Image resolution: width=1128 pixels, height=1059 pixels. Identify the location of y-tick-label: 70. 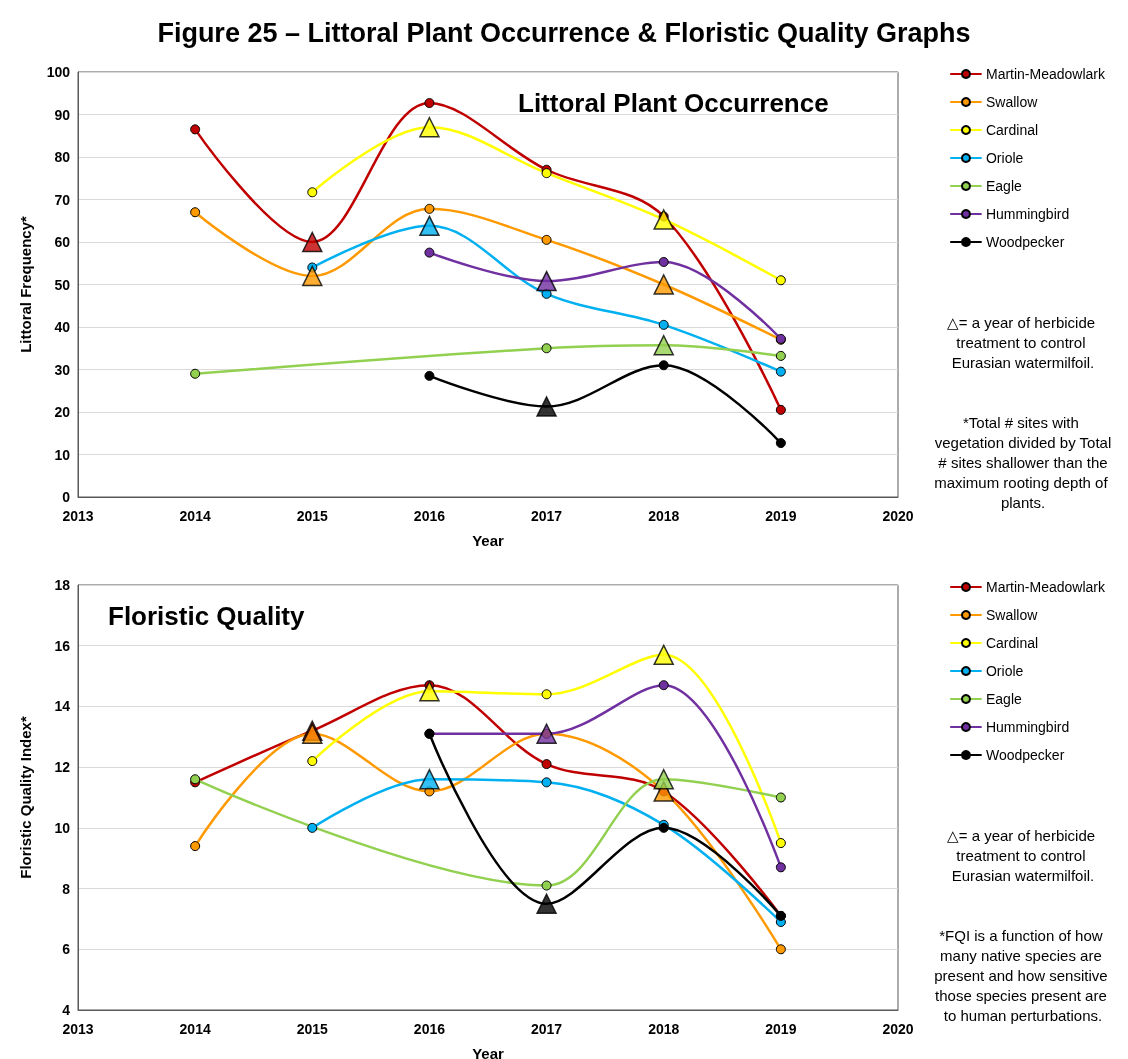
(62, 199).